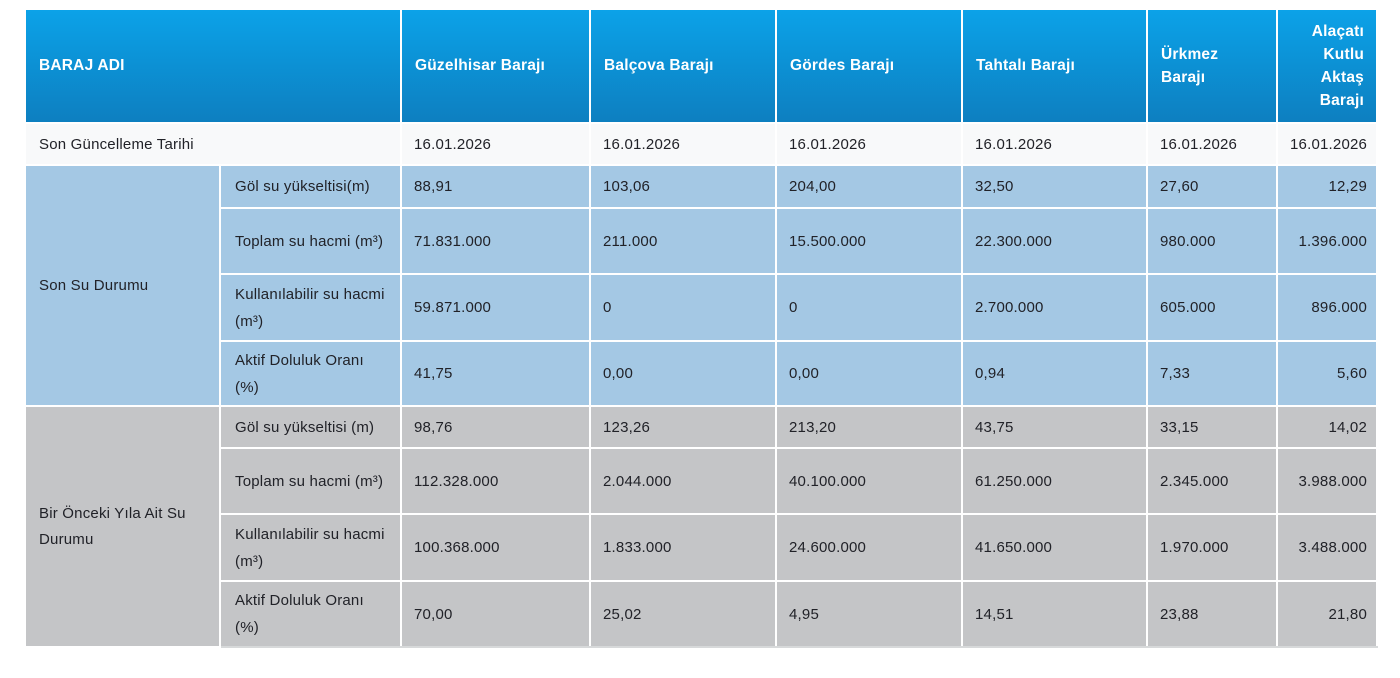  What do you see at coordinates (869, 614) in the screenshot?
I see `value-cell: 4,95` at bounding box center [869, 614].